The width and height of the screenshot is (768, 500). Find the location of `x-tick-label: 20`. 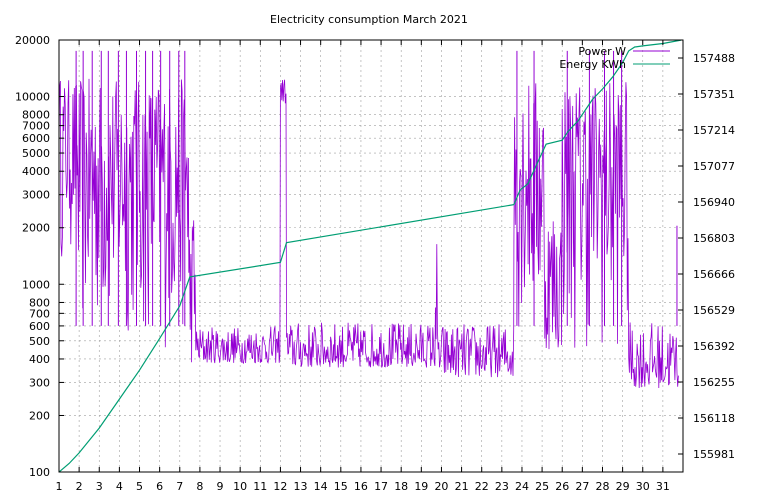

x-tick-label: 20 is located at coordinates (441, 486).